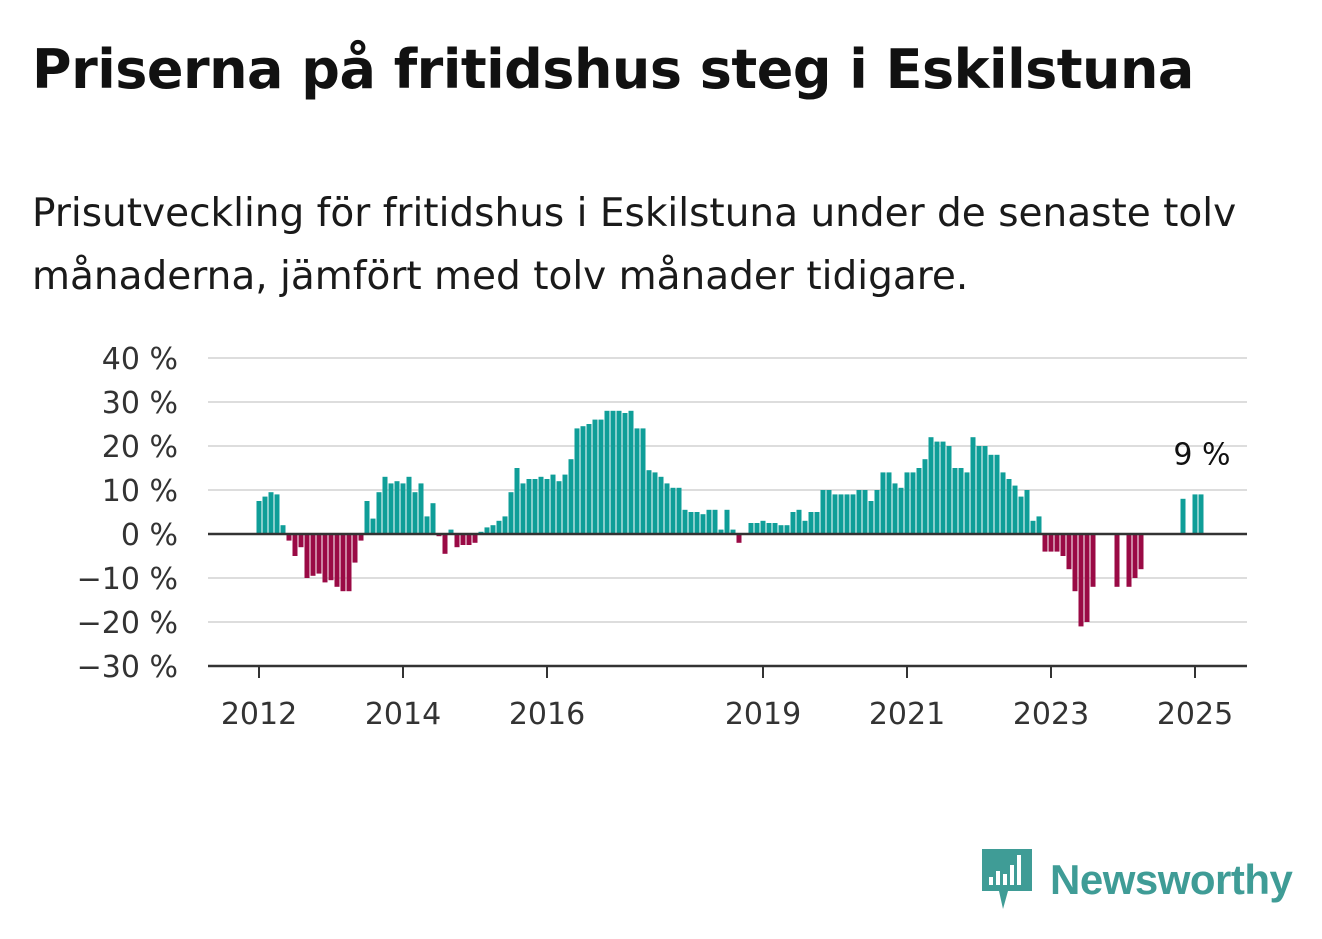  I want to click on chart-title: Priserna på fritidshus steg i Eskilstuna, so click(613, 69).